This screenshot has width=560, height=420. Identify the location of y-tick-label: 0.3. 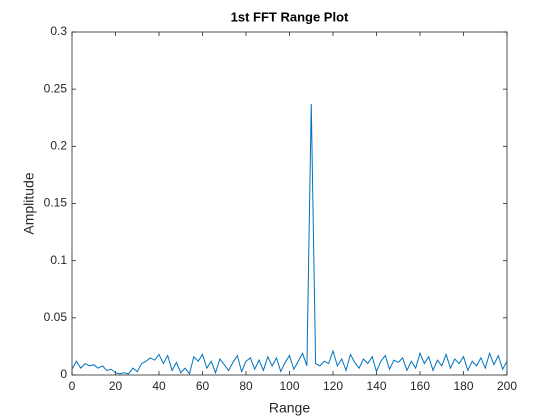
(58, 31).